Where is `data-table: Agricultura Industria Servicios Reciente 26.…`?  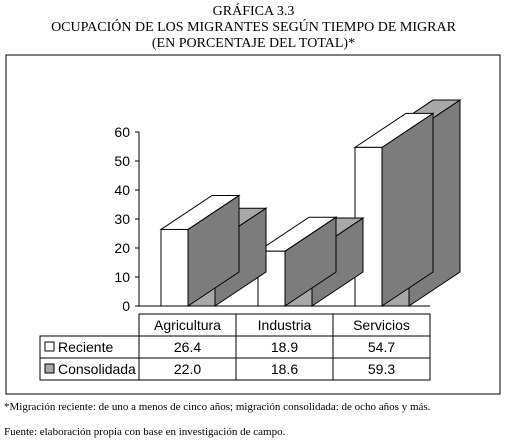 data-table: Agricultura Industria Servicios Reciente 26.… is located at coordinates (235, 347).